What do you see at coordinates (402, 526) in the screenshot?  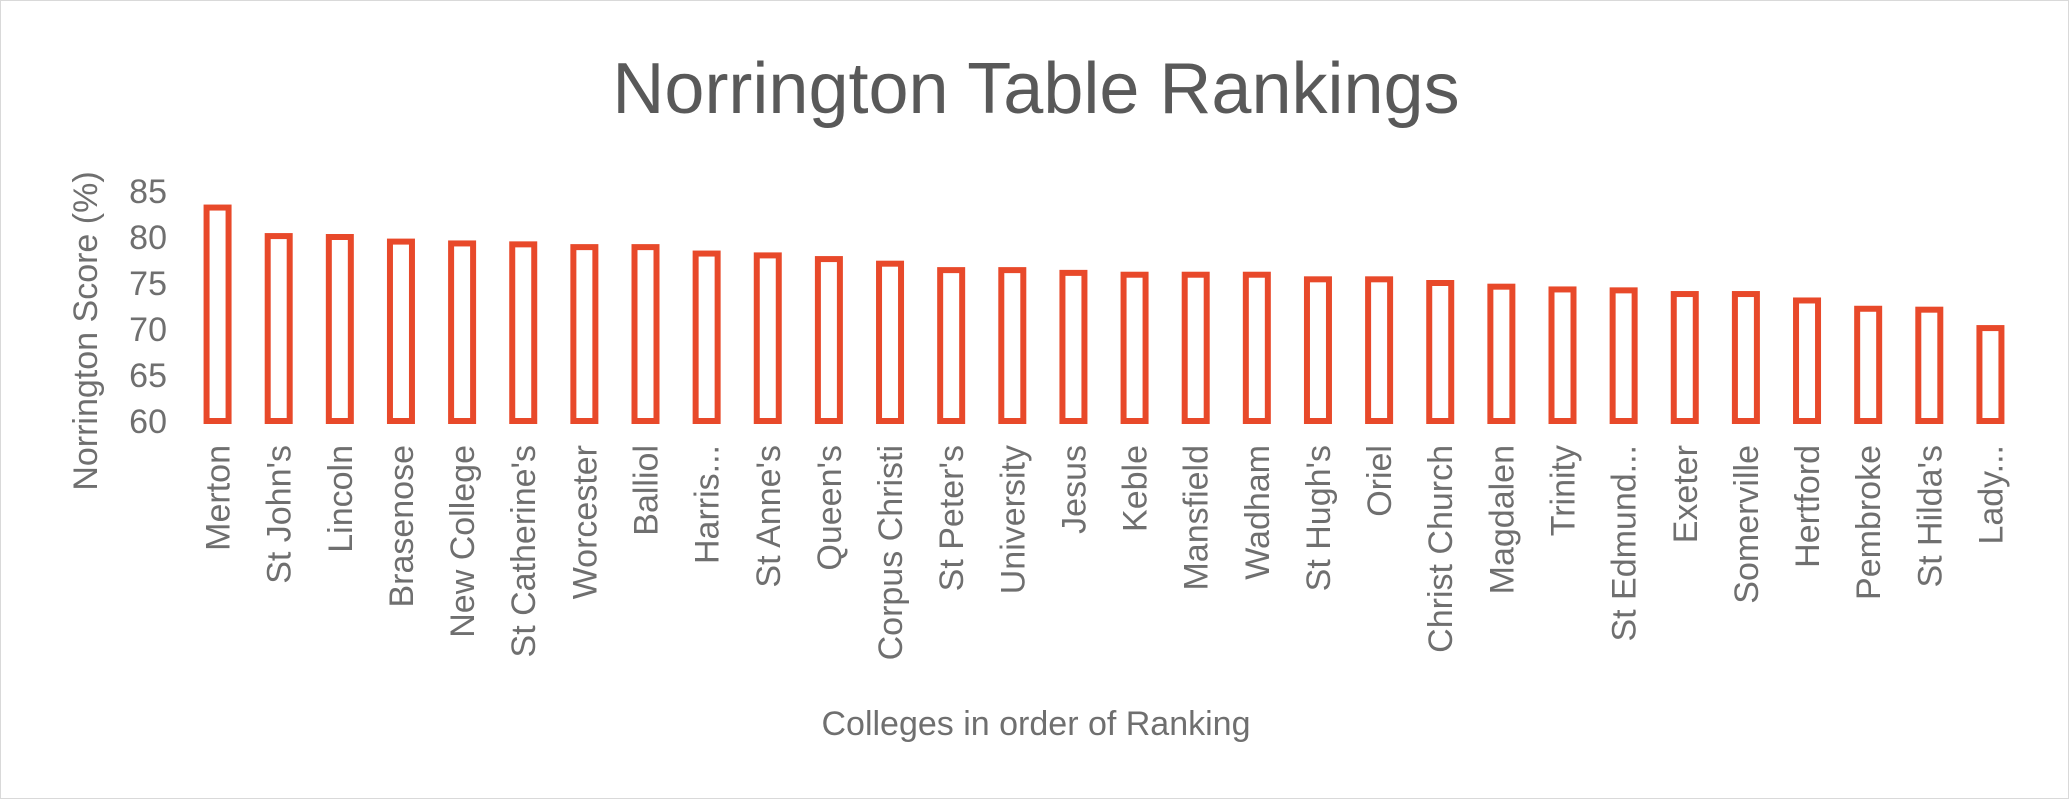 I see `x-category-label: Brasenose` at bounding box center [402, 526].